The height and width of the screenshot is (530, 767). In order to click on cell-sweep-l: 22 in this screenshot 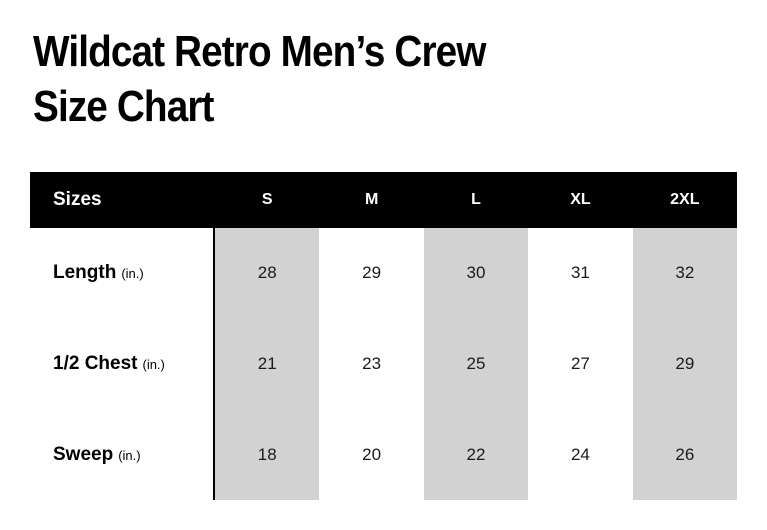, I will do `click(476, 454)`.